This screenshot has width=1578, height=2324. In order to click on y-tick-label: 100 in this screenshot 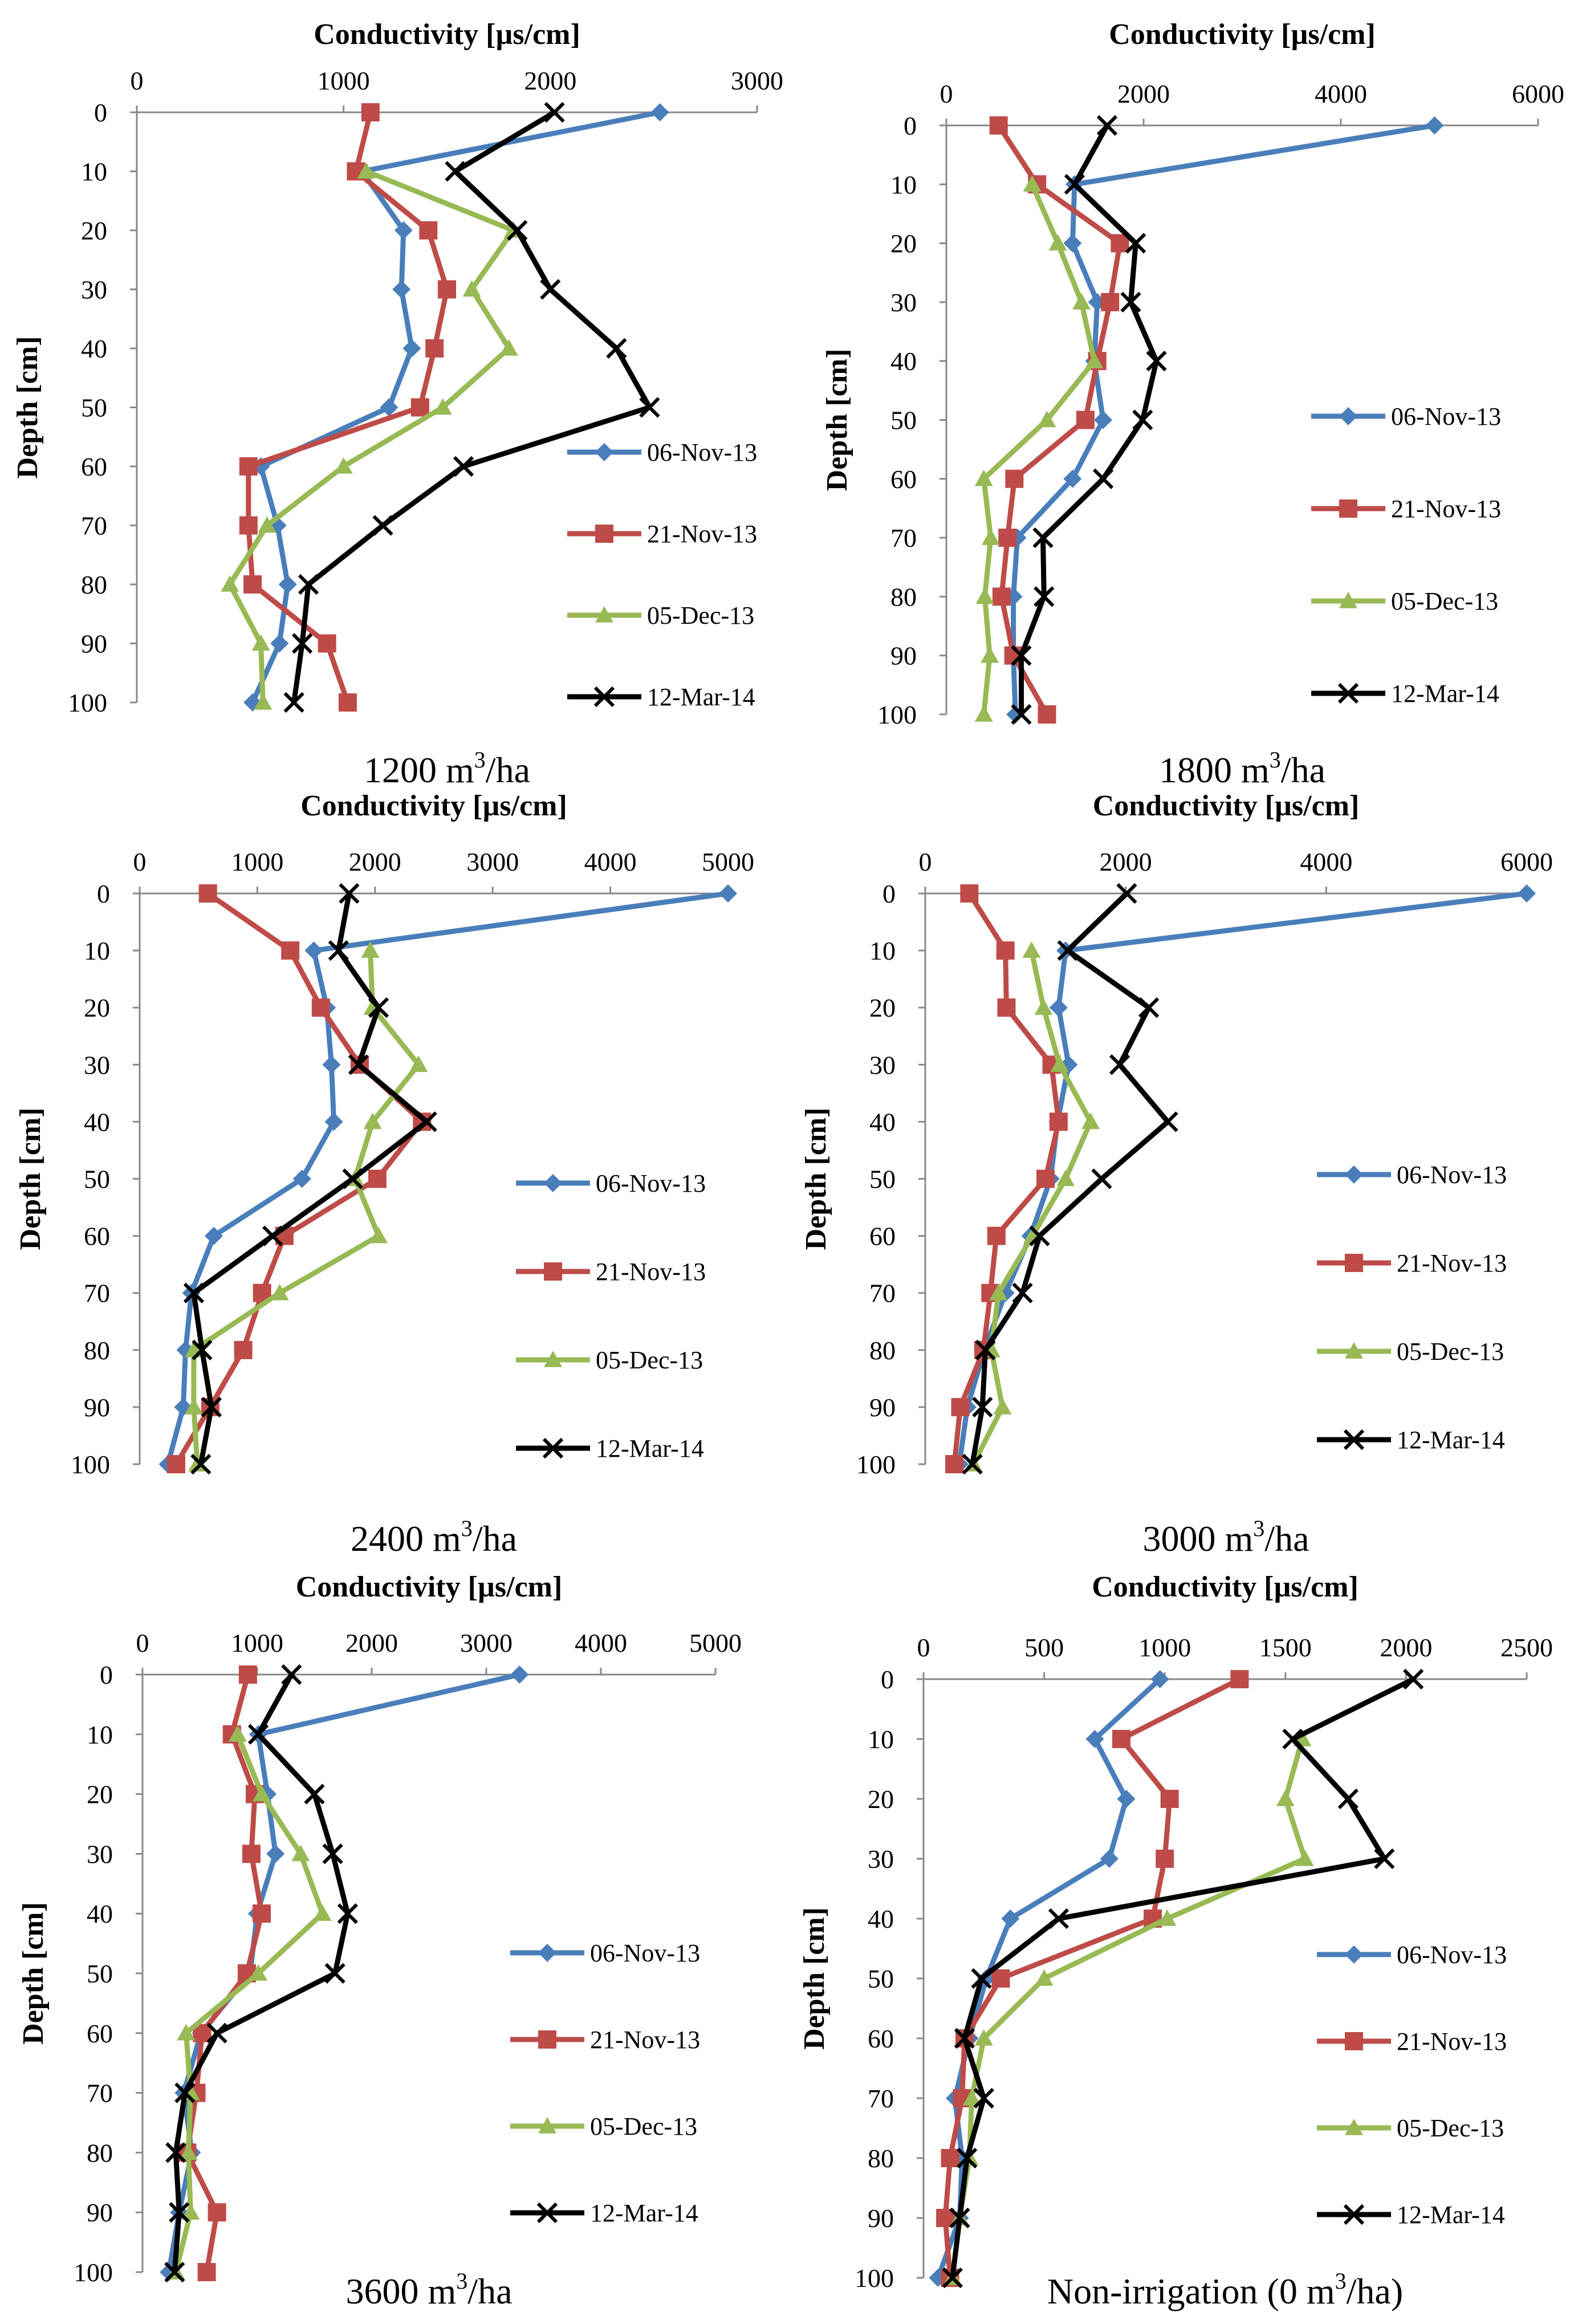, I will do `click(875, 2278)`.